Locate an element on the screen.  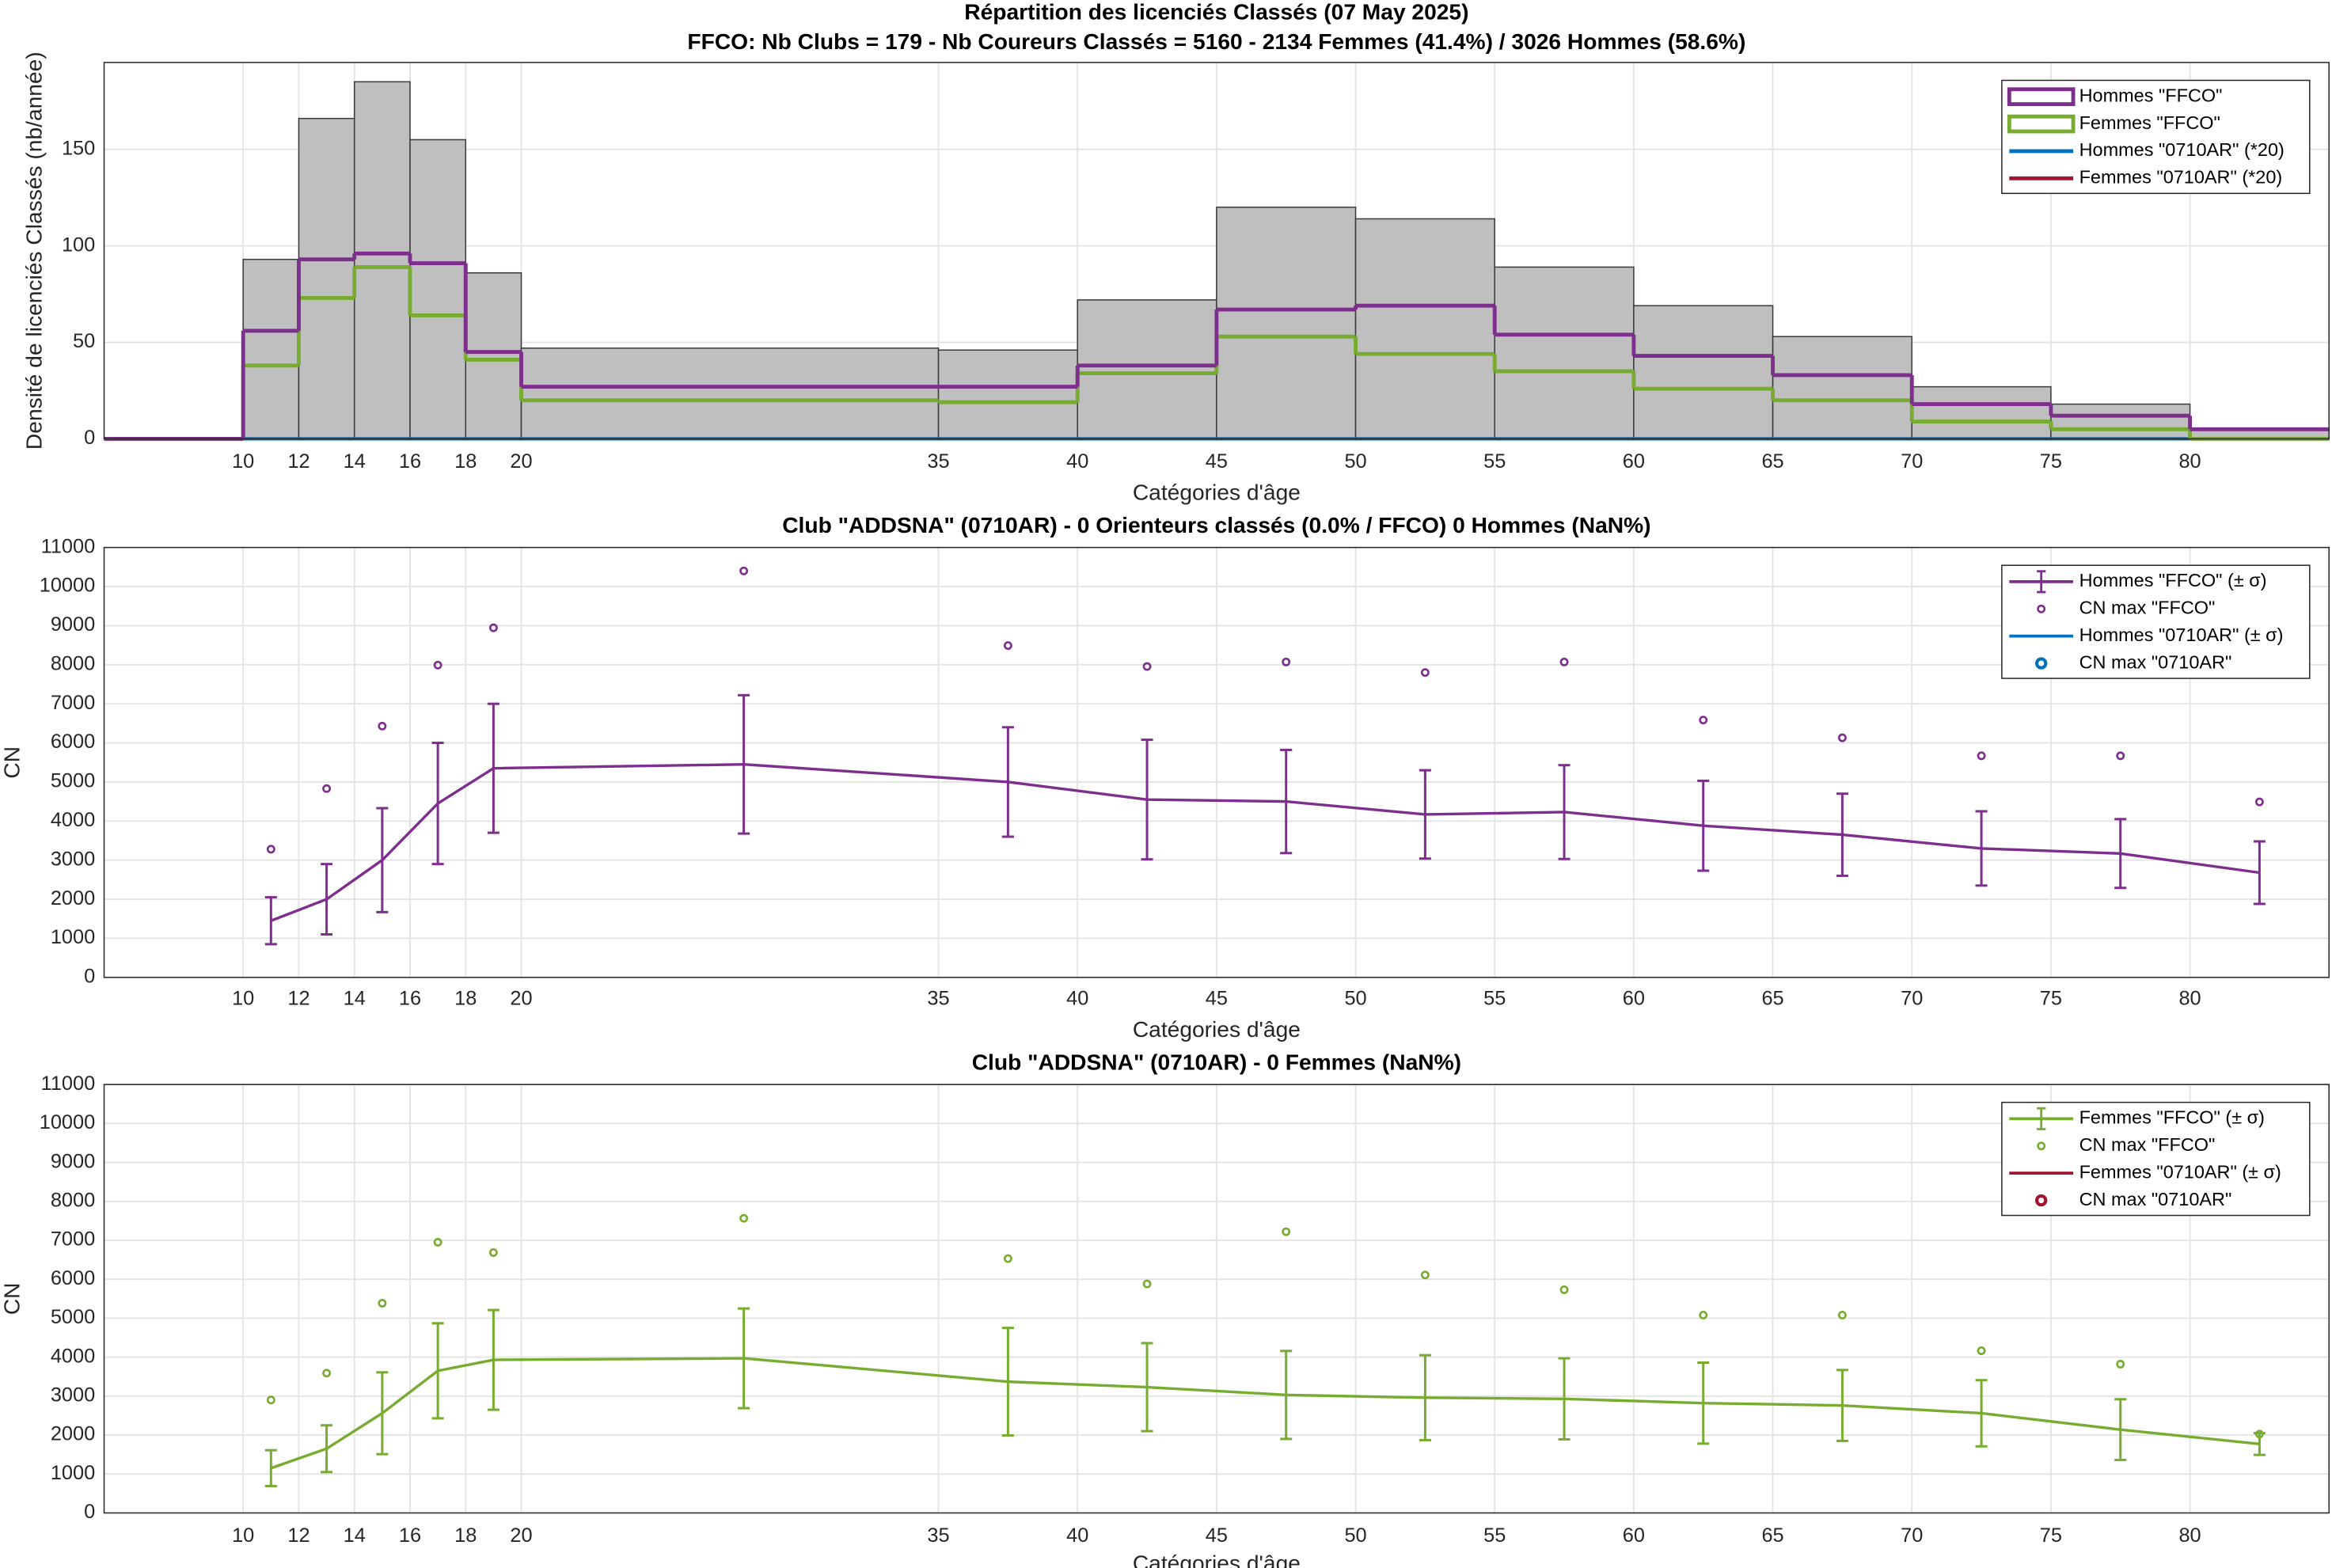
y-tick-label: 150 is located at coordinates (78, 148).